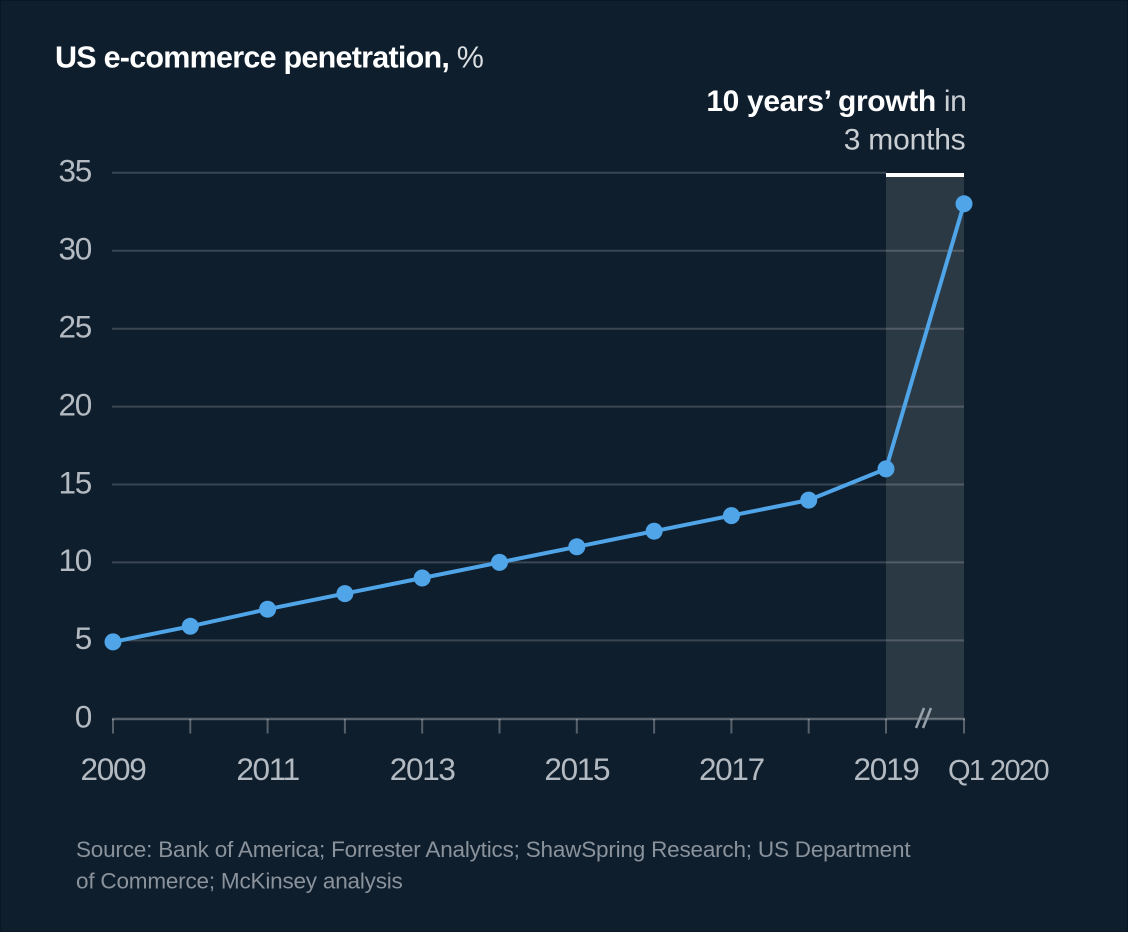 The image size is (1132, 934). Describe the element at coordinates (836, 101) in the screenshot. I see `svg-text: 10 years’ growth in` at that location.